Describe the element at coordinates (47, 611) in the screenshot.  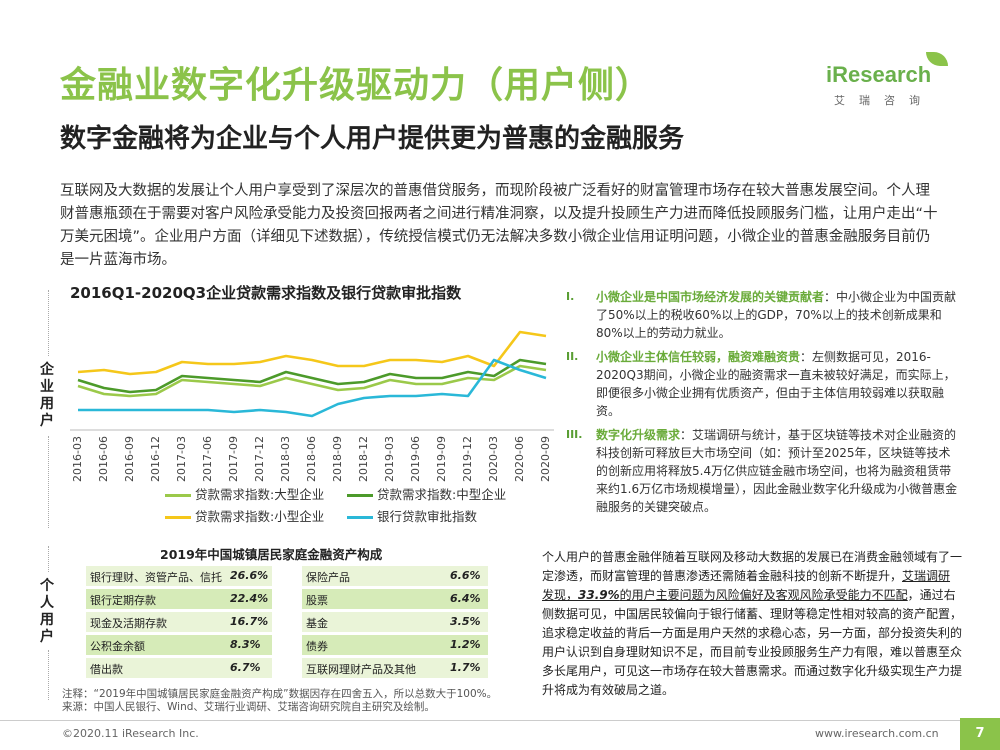
I see `side-label-personal: 个人用户` at that location.